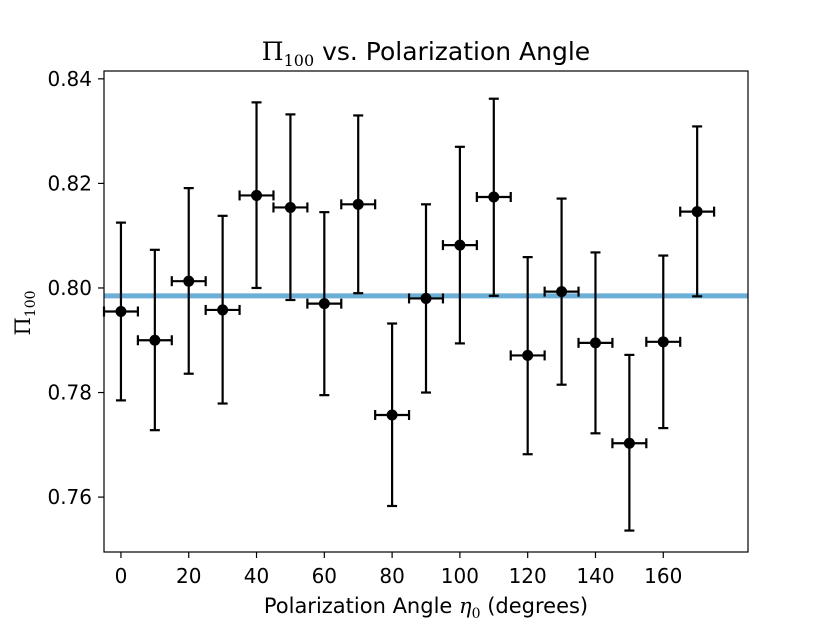 This screenshot has height=622, width=830. I want to click on x-tick-label: 160, so click(663, 576).